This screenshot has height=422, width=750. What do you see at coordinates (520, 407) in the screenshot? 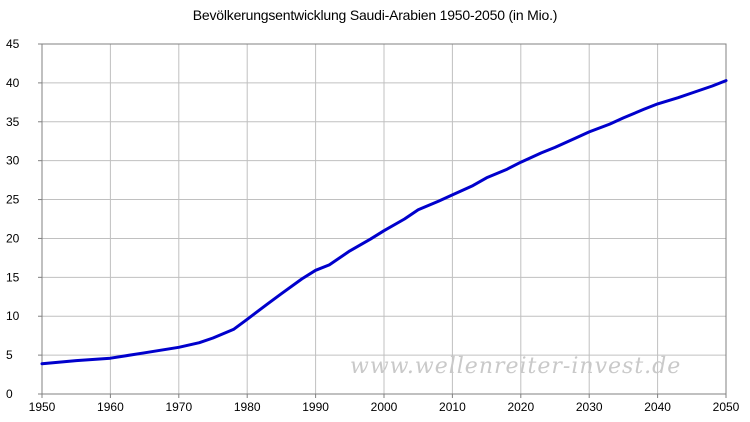
I see `x-tick-label: 2020` at bounding box center [520, 407].